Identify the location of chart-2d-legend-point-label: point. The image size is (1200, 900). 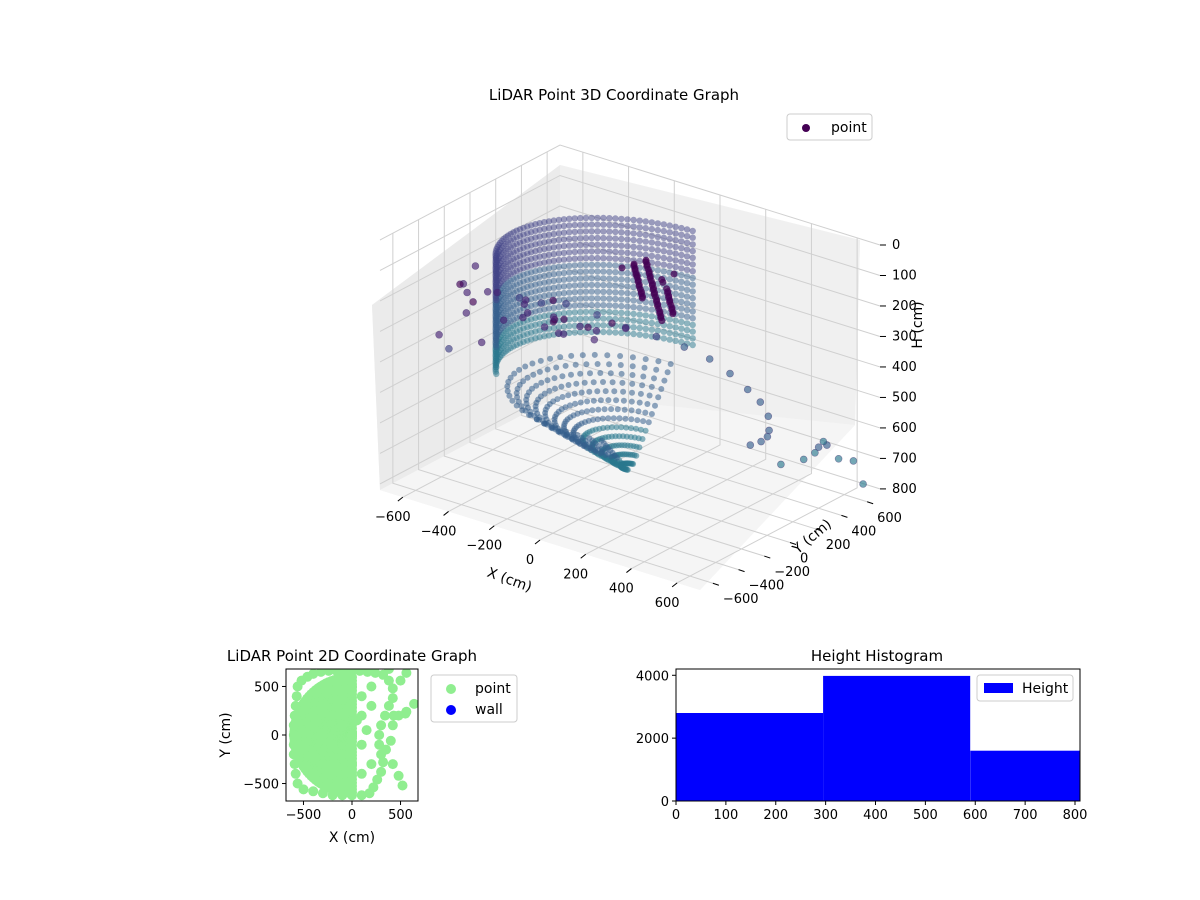
(493, 689).